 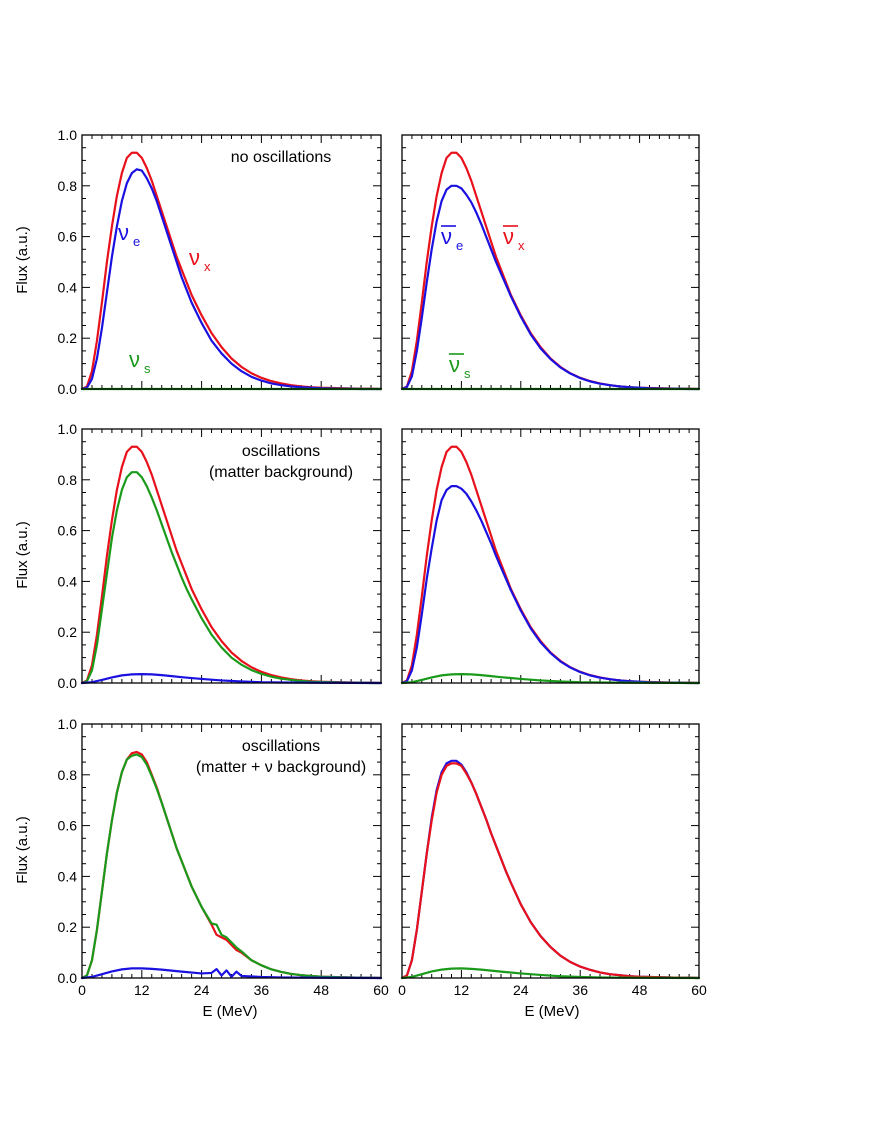 What do you see at coordinates (281, 157) in the screenshot?
I see `annotation-no-oscillations: no oscillations` at bounding box center [281, 157].